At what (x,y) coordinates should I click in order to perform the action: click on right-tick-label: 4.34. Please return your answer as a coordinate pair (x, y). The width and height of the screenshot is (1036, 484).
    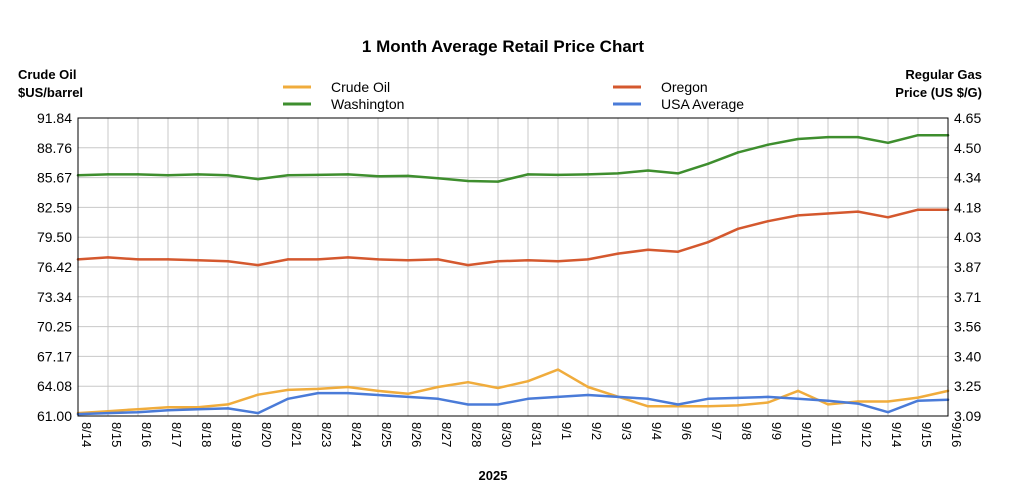
    Looking at the image, I should click on (967, 178).